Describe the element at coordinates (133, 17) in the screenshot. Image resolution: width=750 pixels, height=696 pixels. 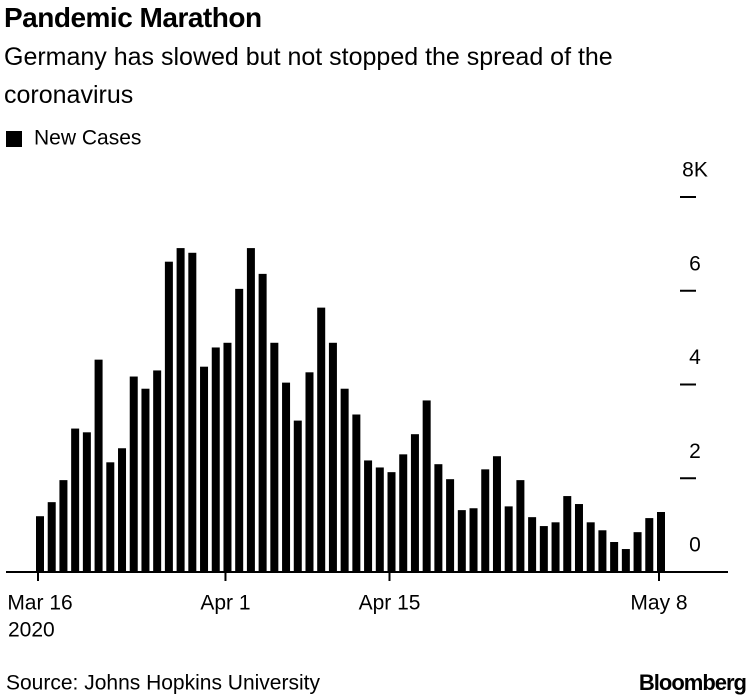
I see `chart-title: Pandemic Marathon` at that location.